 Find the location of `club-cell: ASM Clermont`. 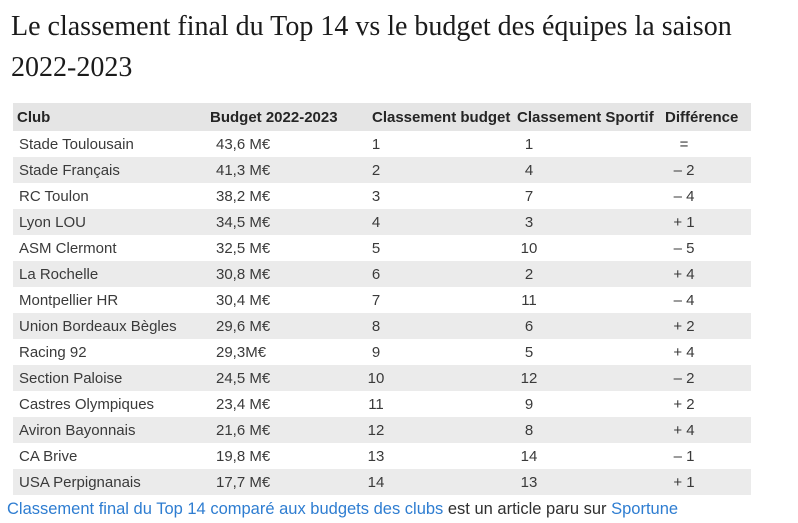

club-cell: ASM Clermont is located at coordinates (68, 248).